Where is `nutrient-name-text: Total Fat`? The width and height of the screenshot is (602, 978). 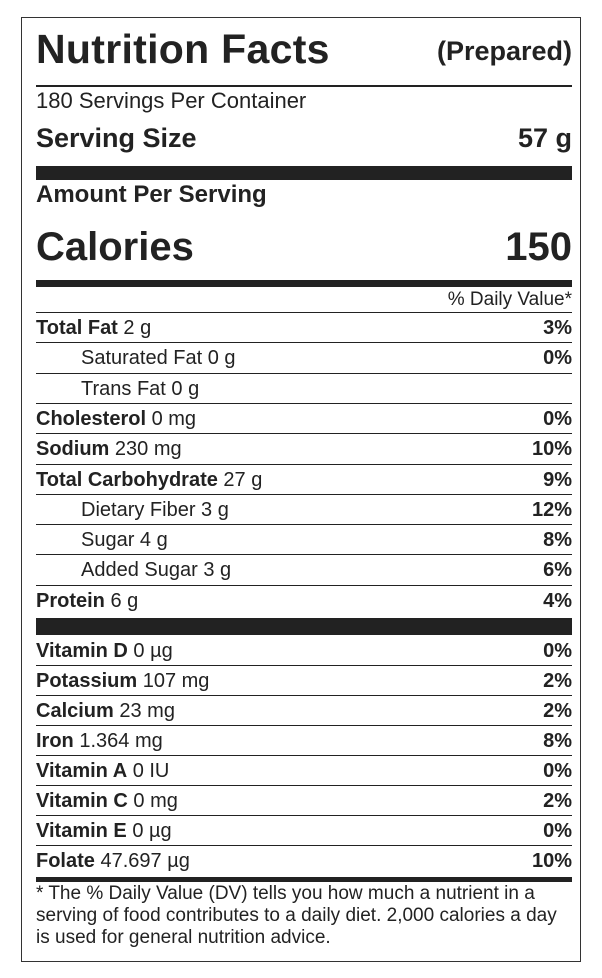
nutrient-name-text: Total Fat is located at coordinates (77, 328).